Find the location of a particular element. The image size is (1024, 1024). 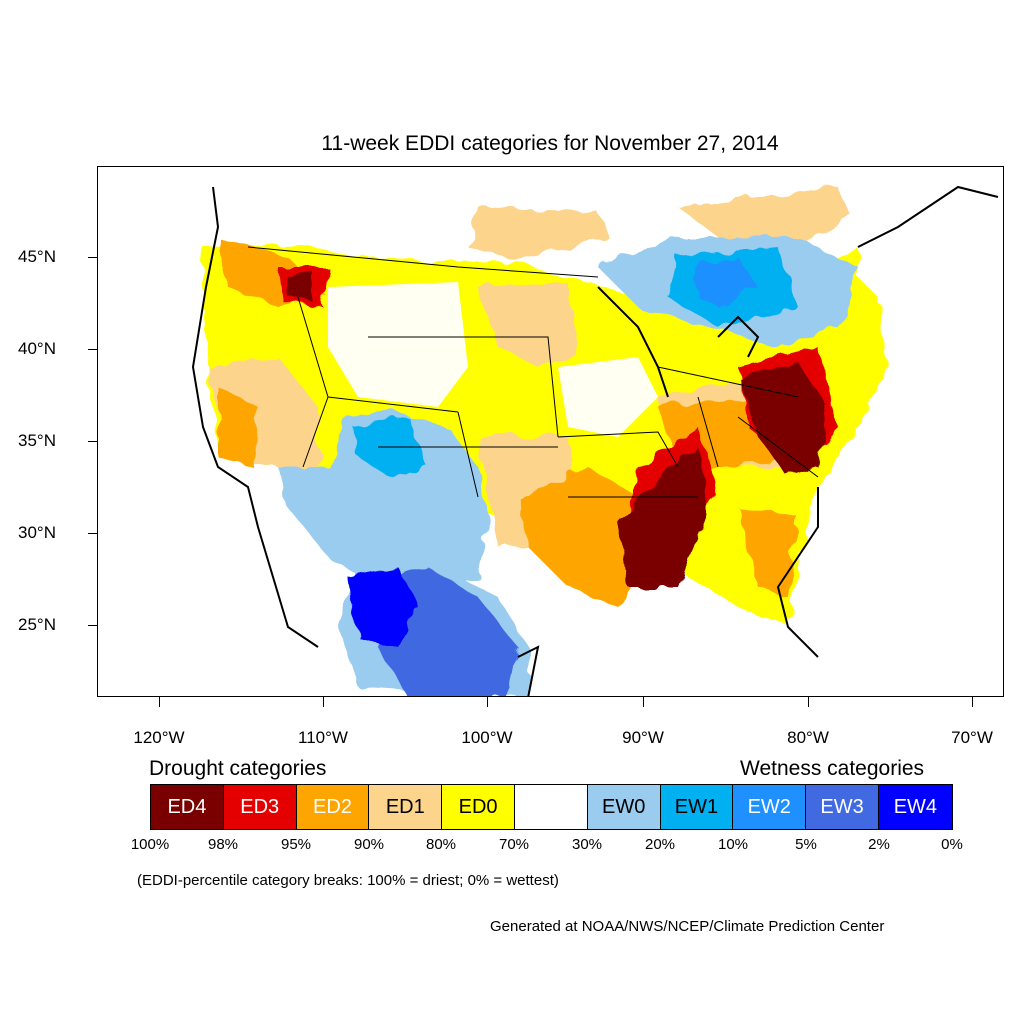

percent-break: 95% is located at coordinates (296, 844).